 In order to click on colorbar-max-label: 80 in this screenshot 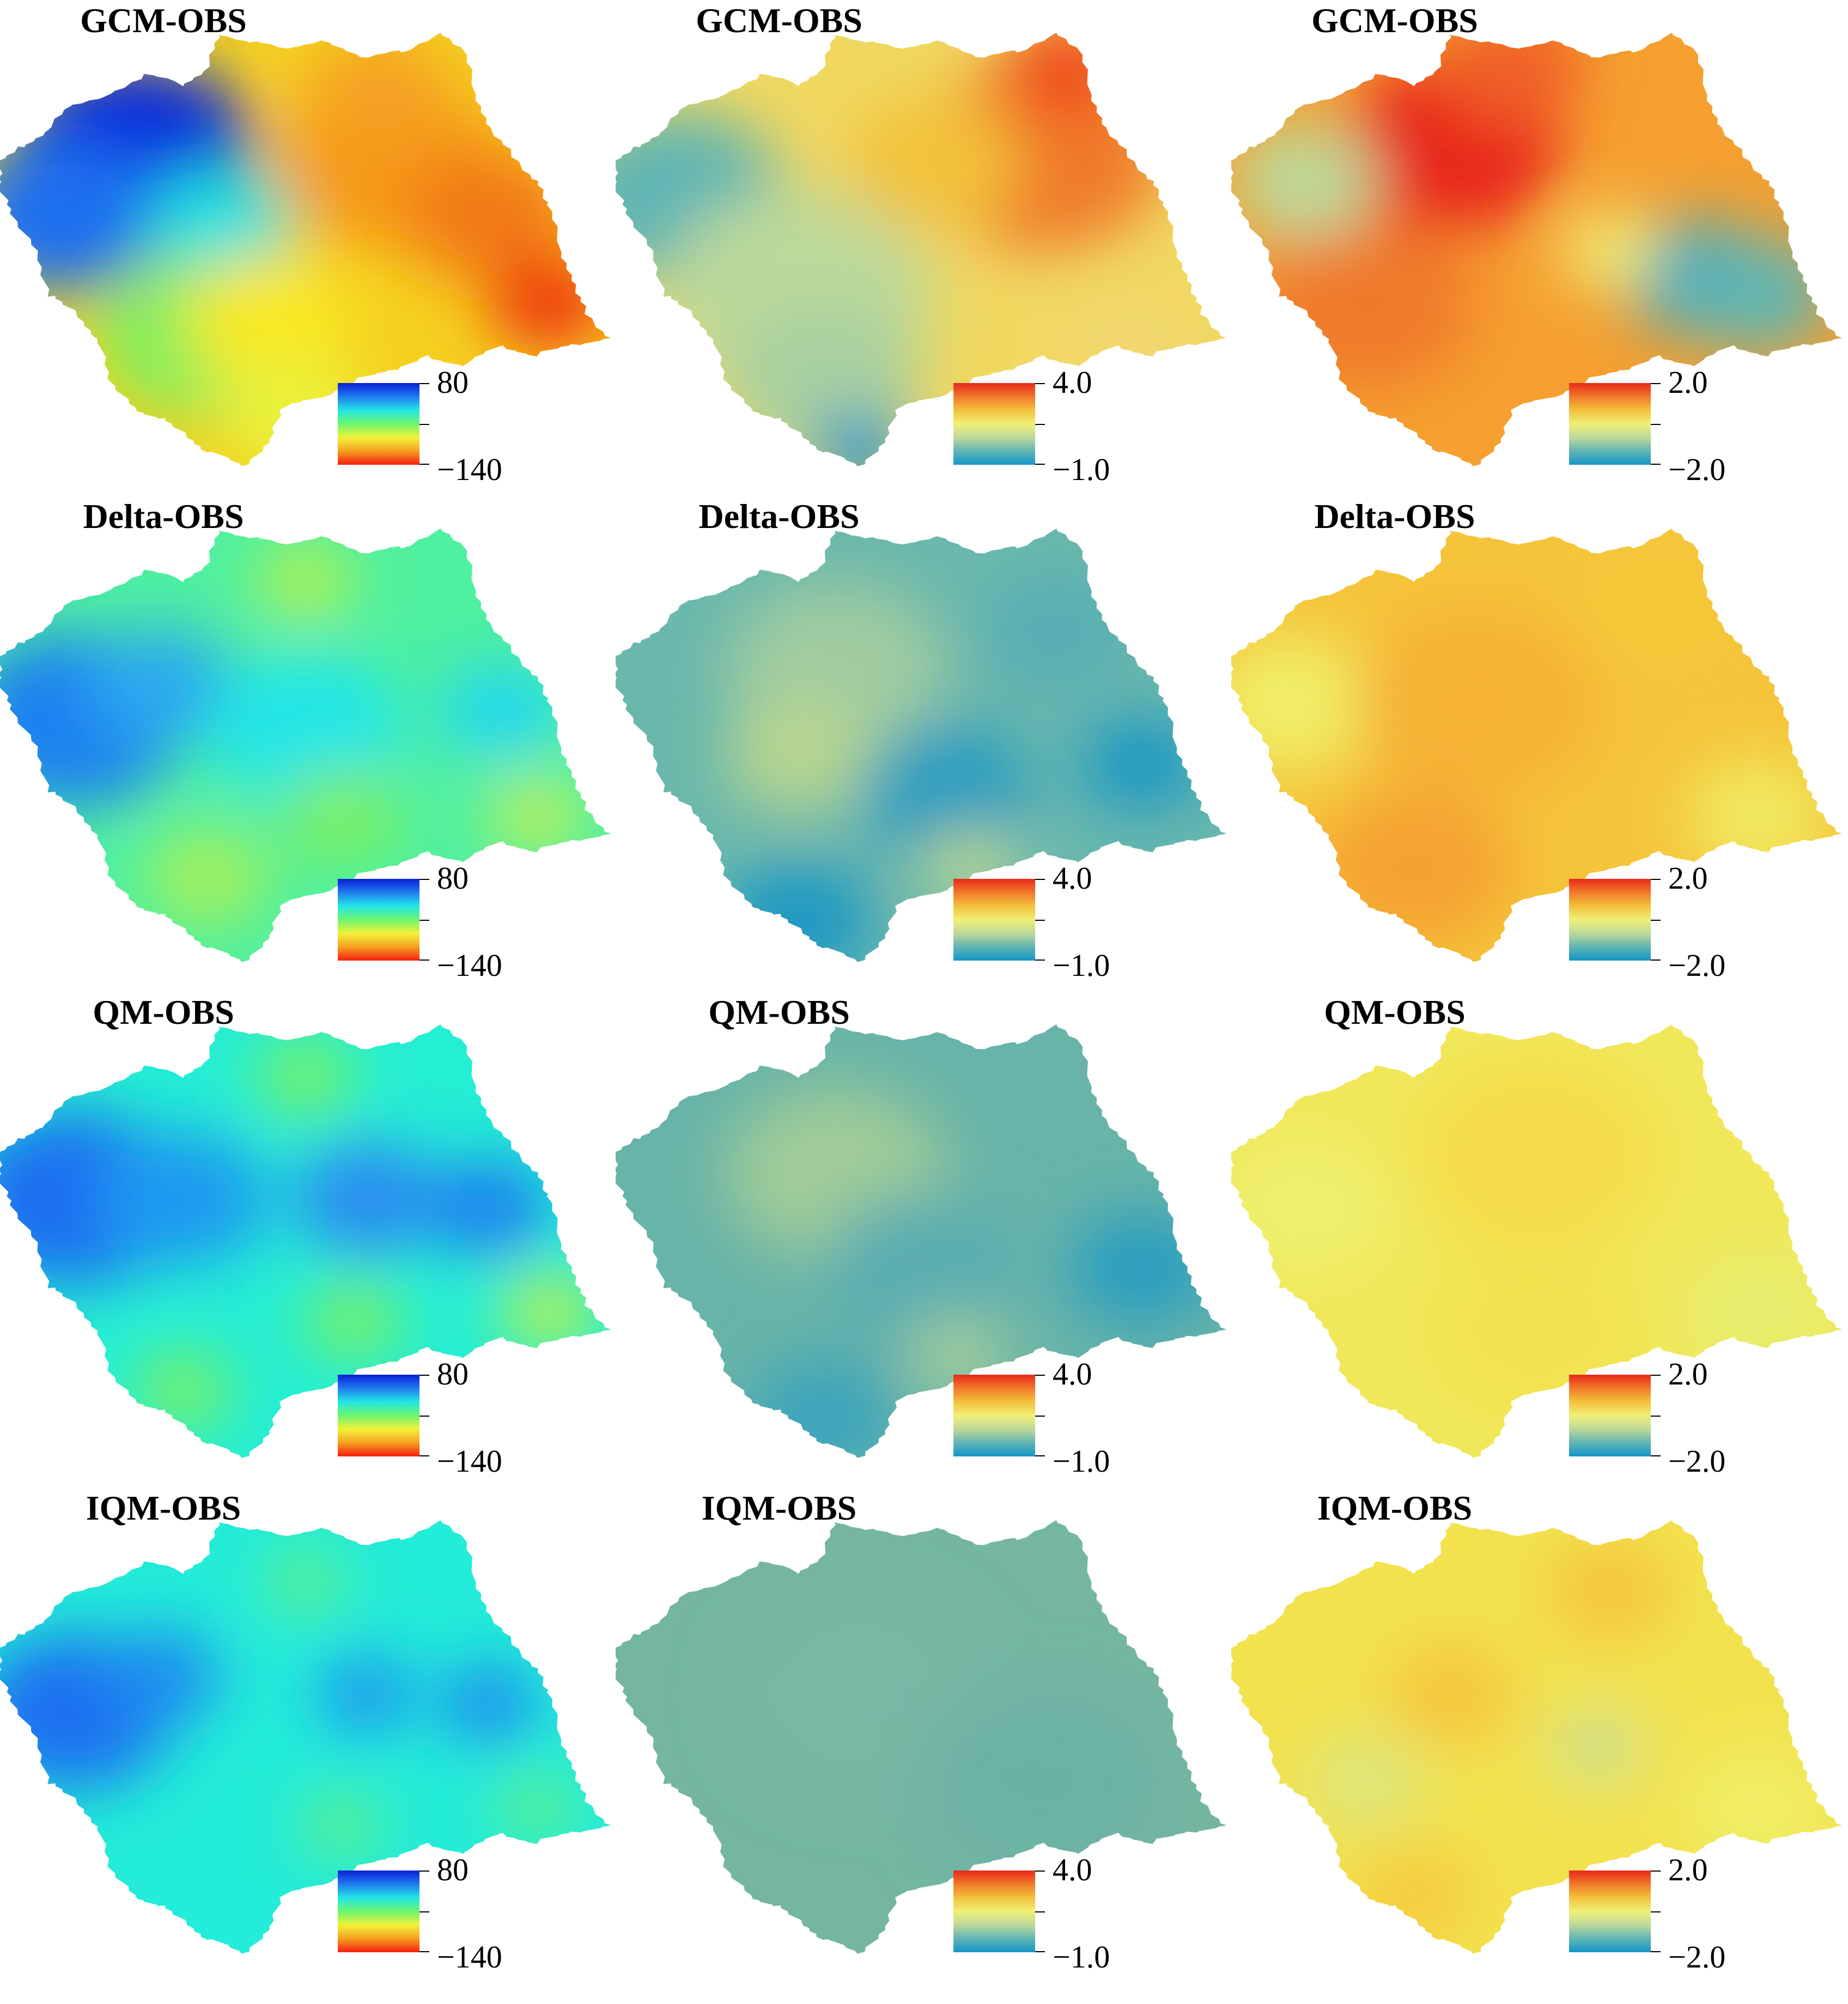, I will do `click(453, 382)`.